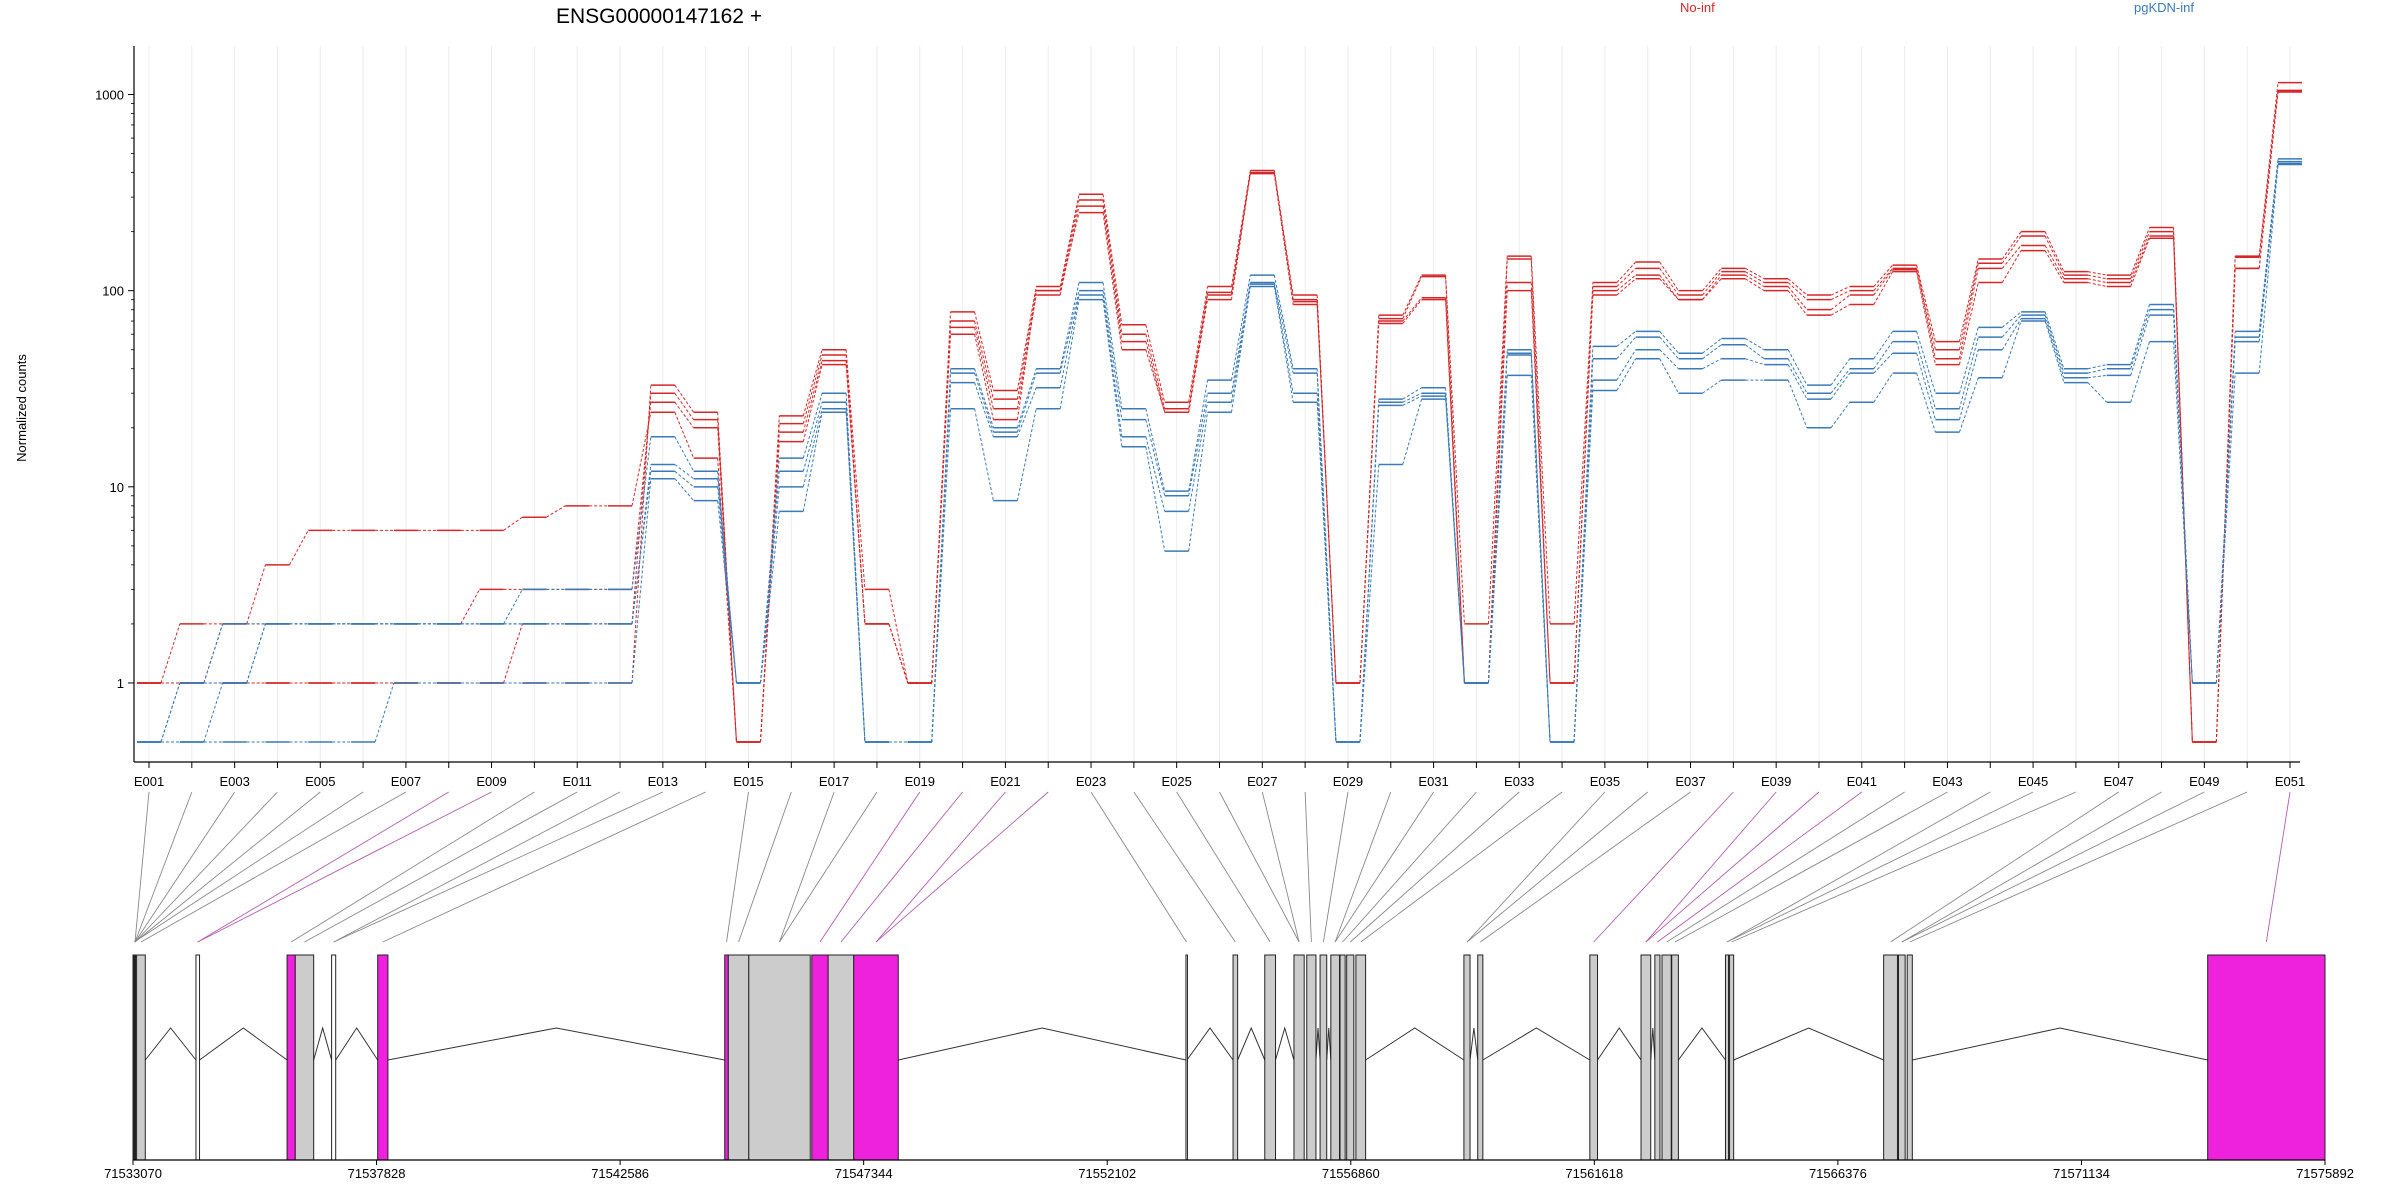  What do you see at coordinates (491, 781) in the screenshot?
I see `x-tick-label-e009: E009` at bounding box center [491, 781].